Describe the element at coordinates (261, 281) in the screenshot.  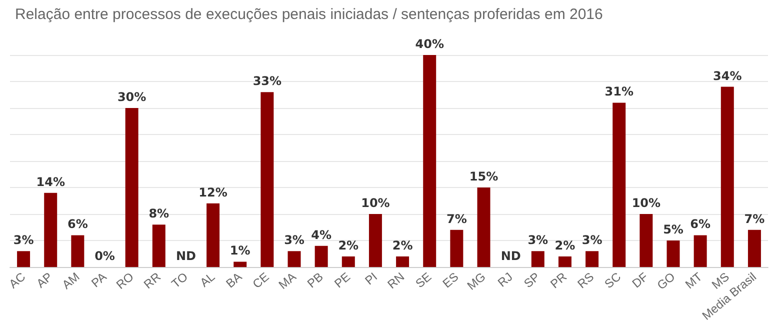
I see `x-tick-label: CE` at that location.